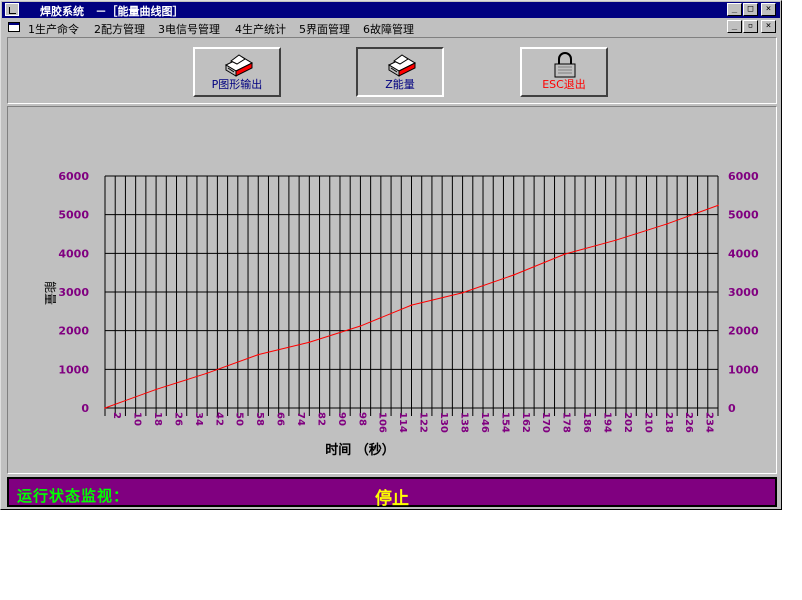  I want to click on doc-minimize-button: _, so click(734, 26).